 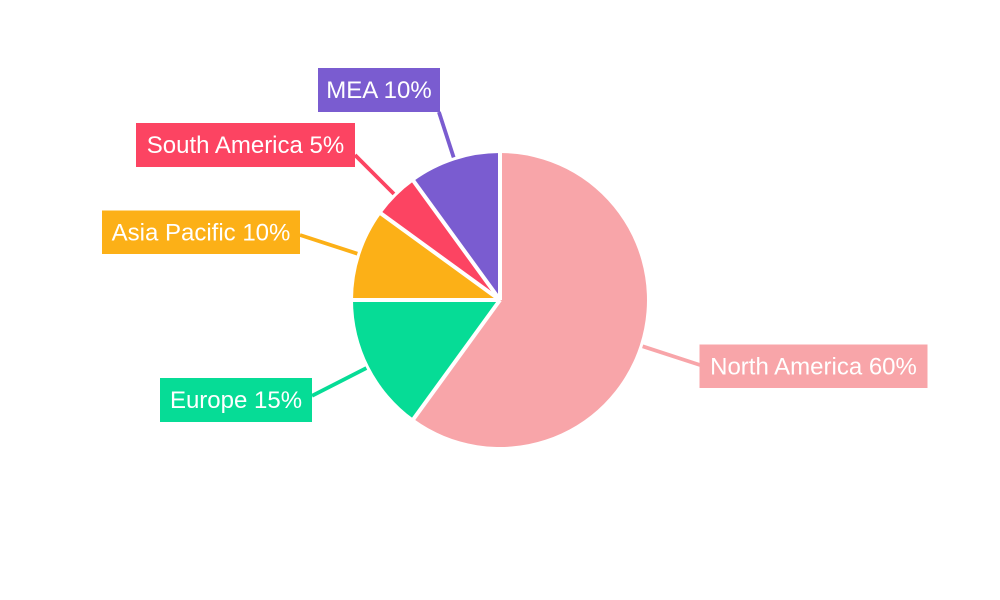 What do you see at coordinates (201, 233) in the screenshot?
I see `svg-text: Asia Pacific 10%` at bounding box center [201, 233].